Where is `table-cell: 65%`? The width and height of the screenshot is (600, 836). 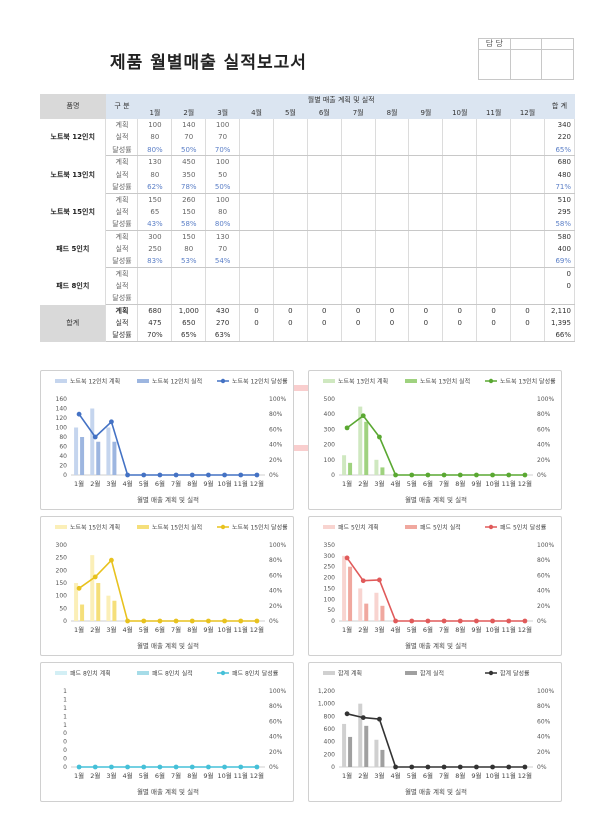
table-cell: 65% is located at coordinates (189, 336).